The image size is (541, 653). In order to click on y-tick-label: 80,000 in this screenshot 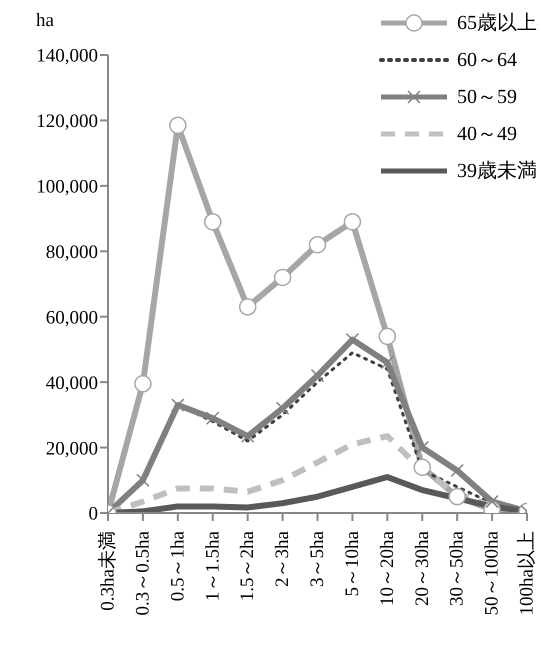, I will do `click(72, 253)`.